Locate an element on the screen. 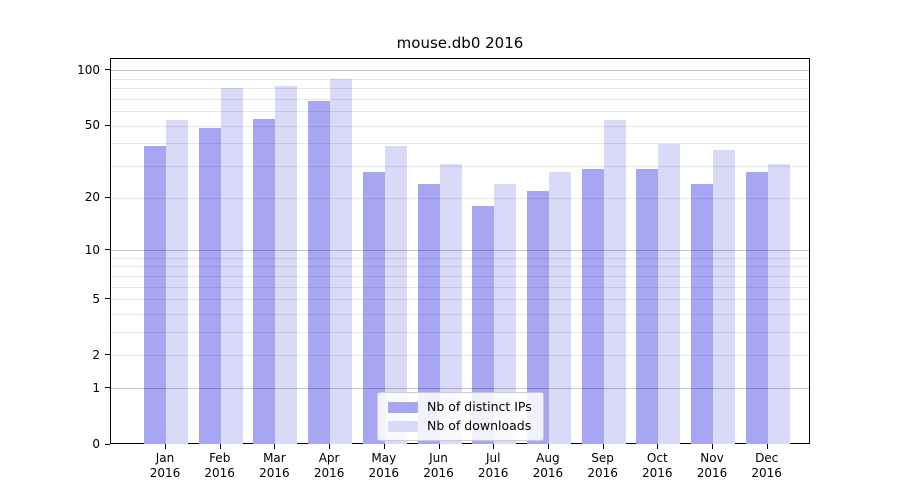  legend-item-distinct-ips: Nb of distinct IPs is located at coordinates (460, 407).